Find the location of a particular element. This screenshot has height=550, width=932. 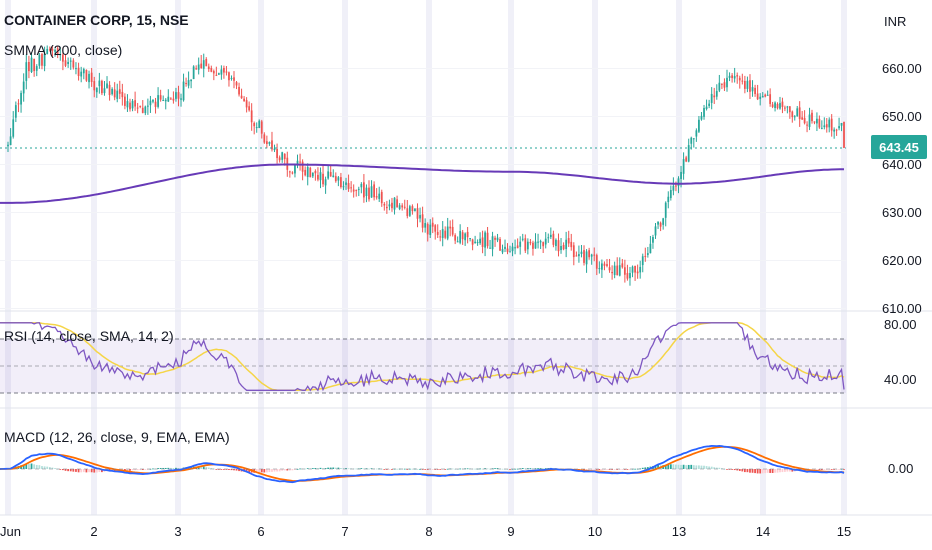

rsi-pane is located at coordinates (423, 358).